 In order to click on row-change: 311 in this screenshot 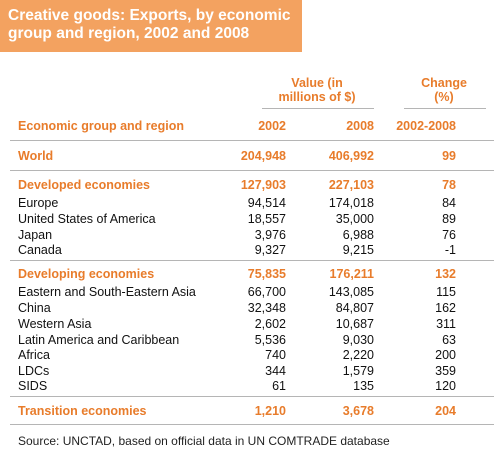, I will do `click(446, 324)`.